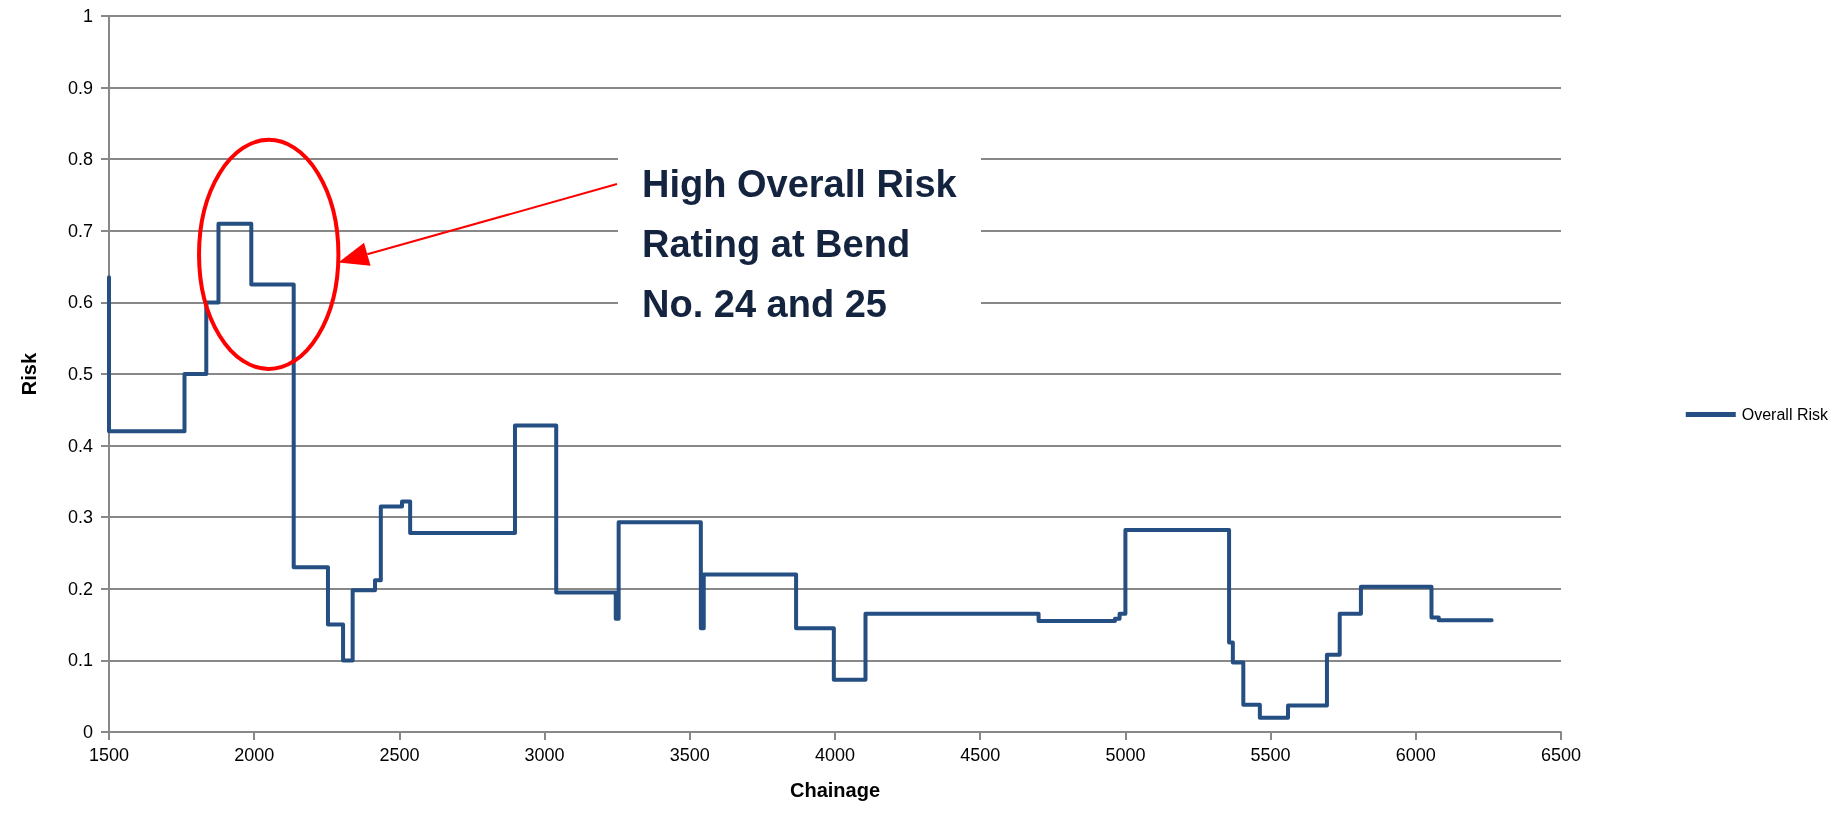 This screenshot has width=1845, height=829. I want to click on y-tick-label: 0.6, so click(80, 302).